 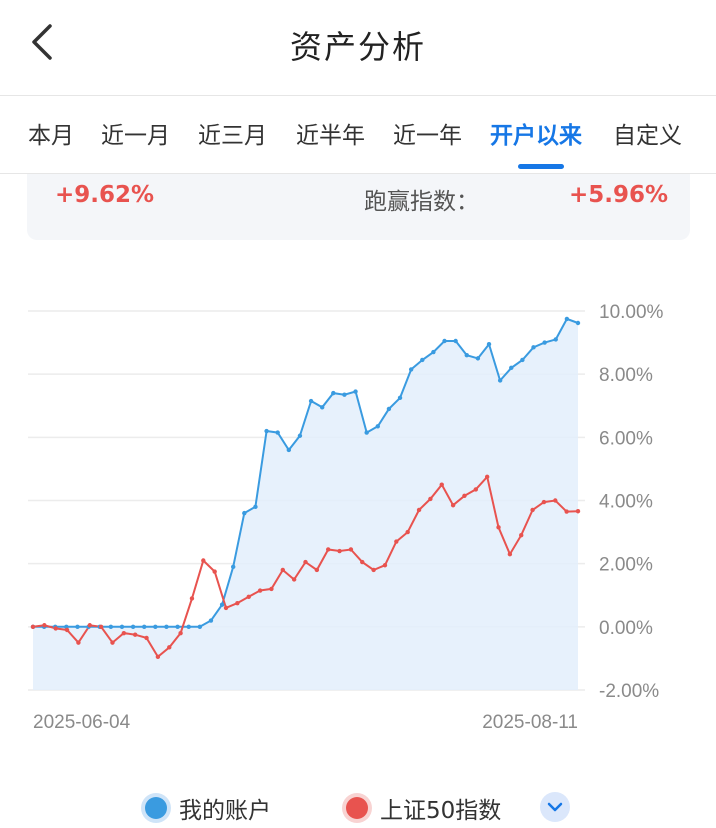 I want to click on legend-expand-button, so click(x=555, y=807).